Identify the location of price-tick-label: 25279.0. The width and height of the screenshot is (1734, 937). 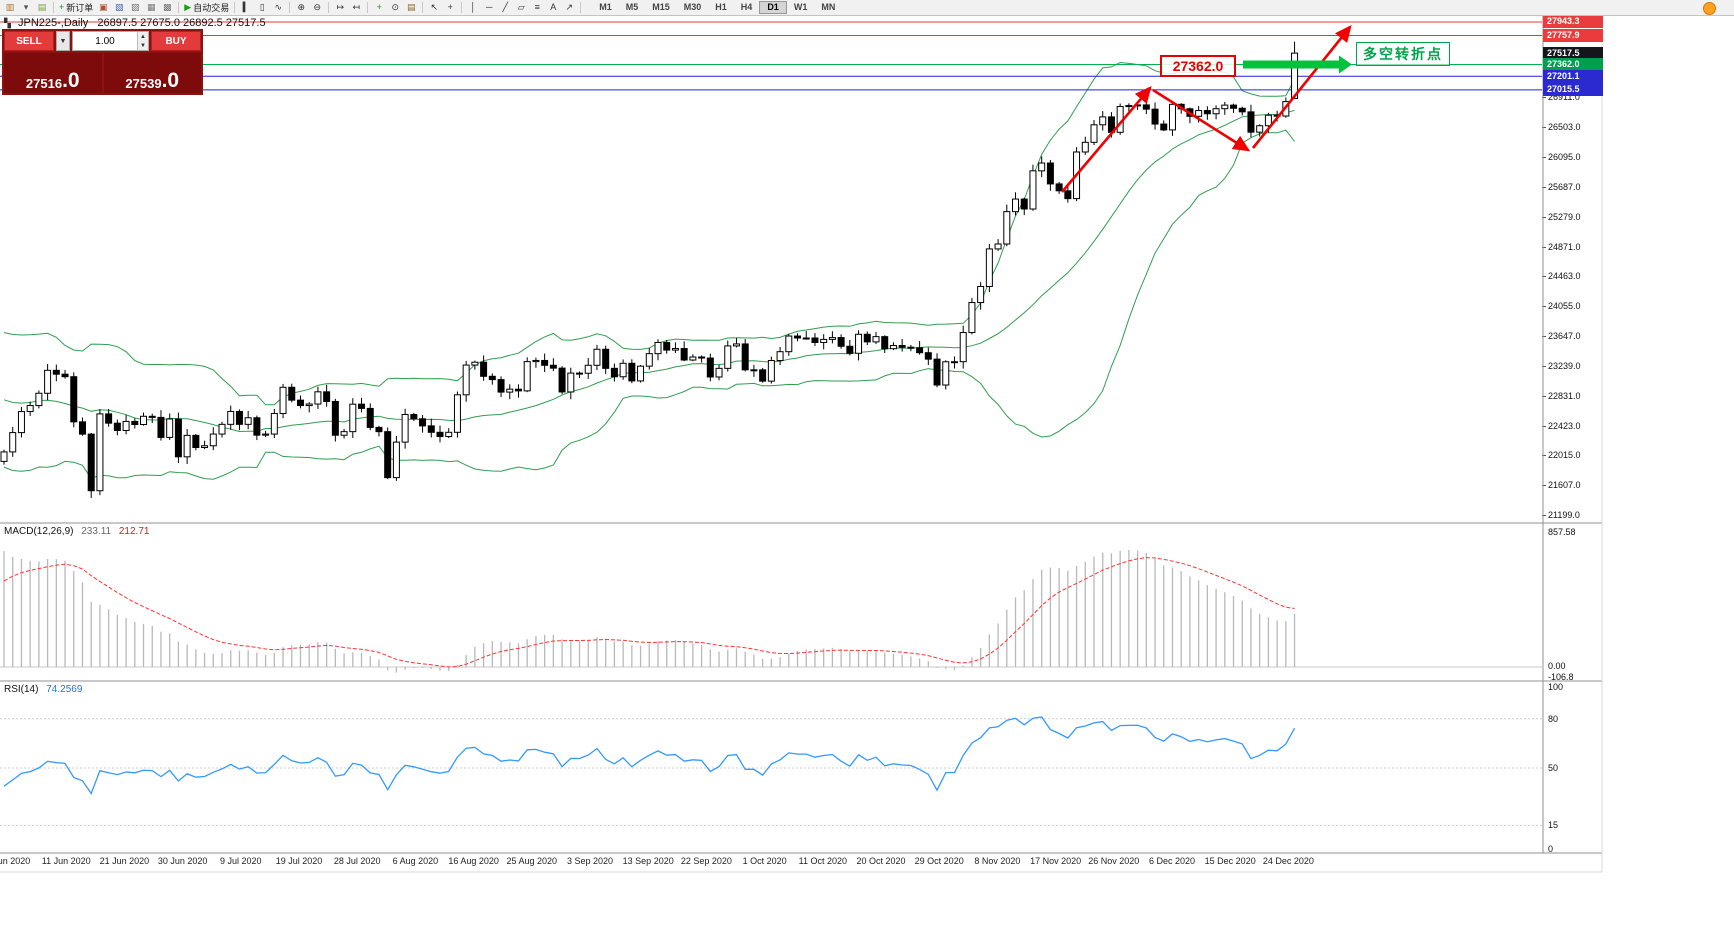
(1564, 216).